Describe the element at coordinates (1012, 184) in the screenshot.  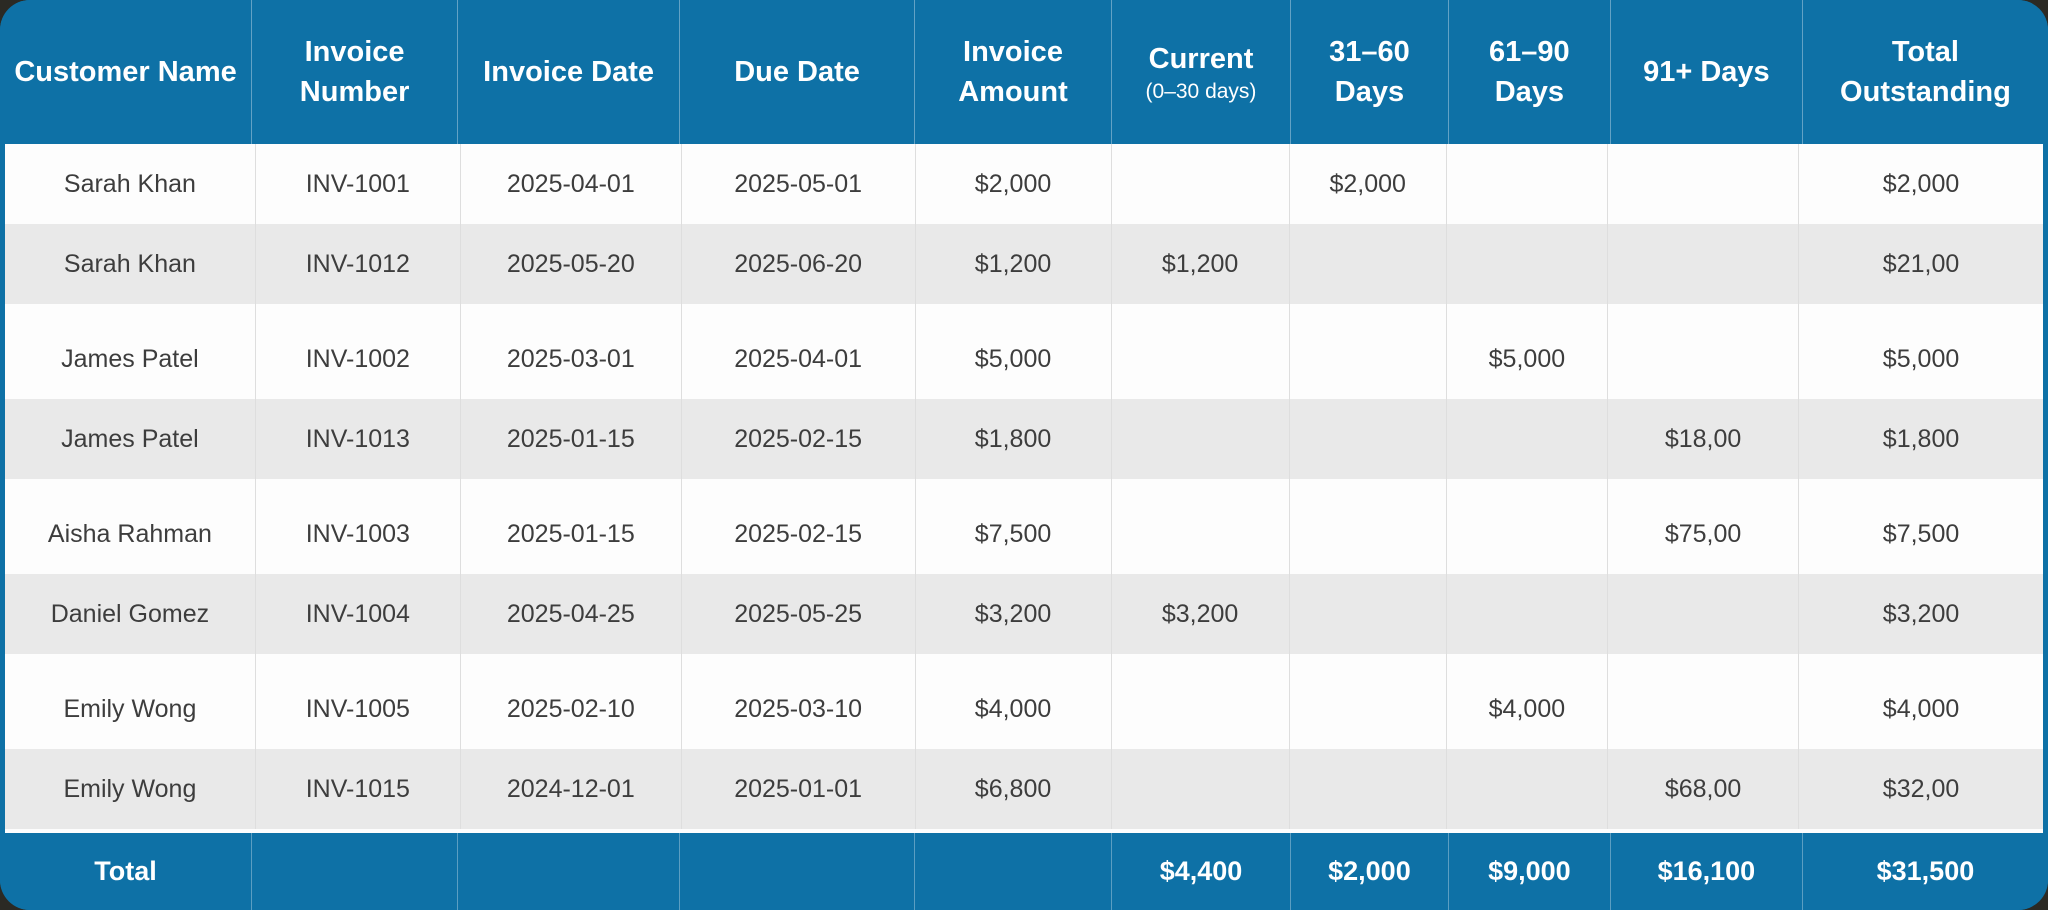
I see `cell-invoice-amount: $2,000` at that location.